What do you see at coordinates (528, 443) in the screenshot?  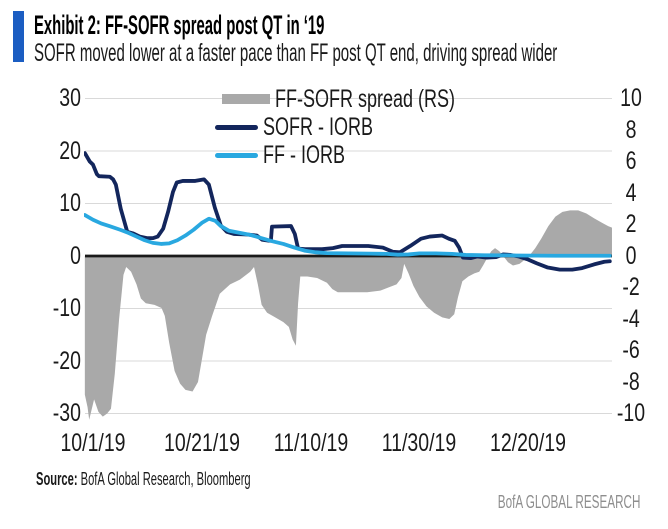 I see `x-axis-tick-label: 12/20/19` at bounding box center [528, 443].